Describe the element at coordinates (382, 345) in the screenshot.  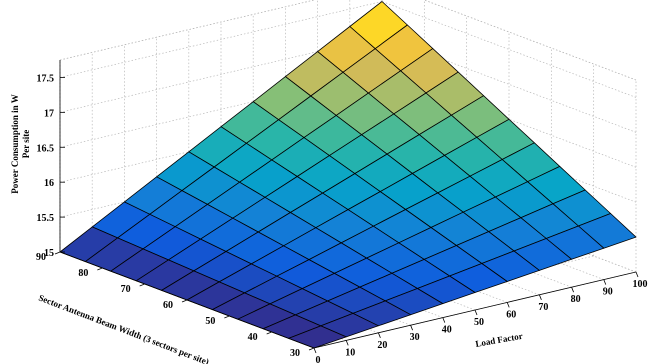
I see `x-tick-label: 20` at that location.